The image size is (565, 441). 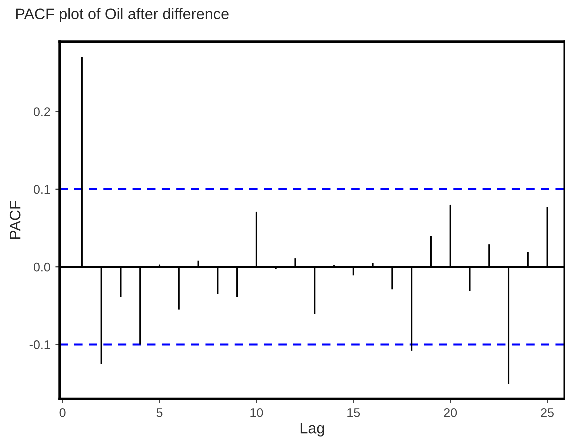 What do you see at coordinates (451, 413) in the screenshot?
I see `x-tick-label: 20` at bounding box center [451, 413].